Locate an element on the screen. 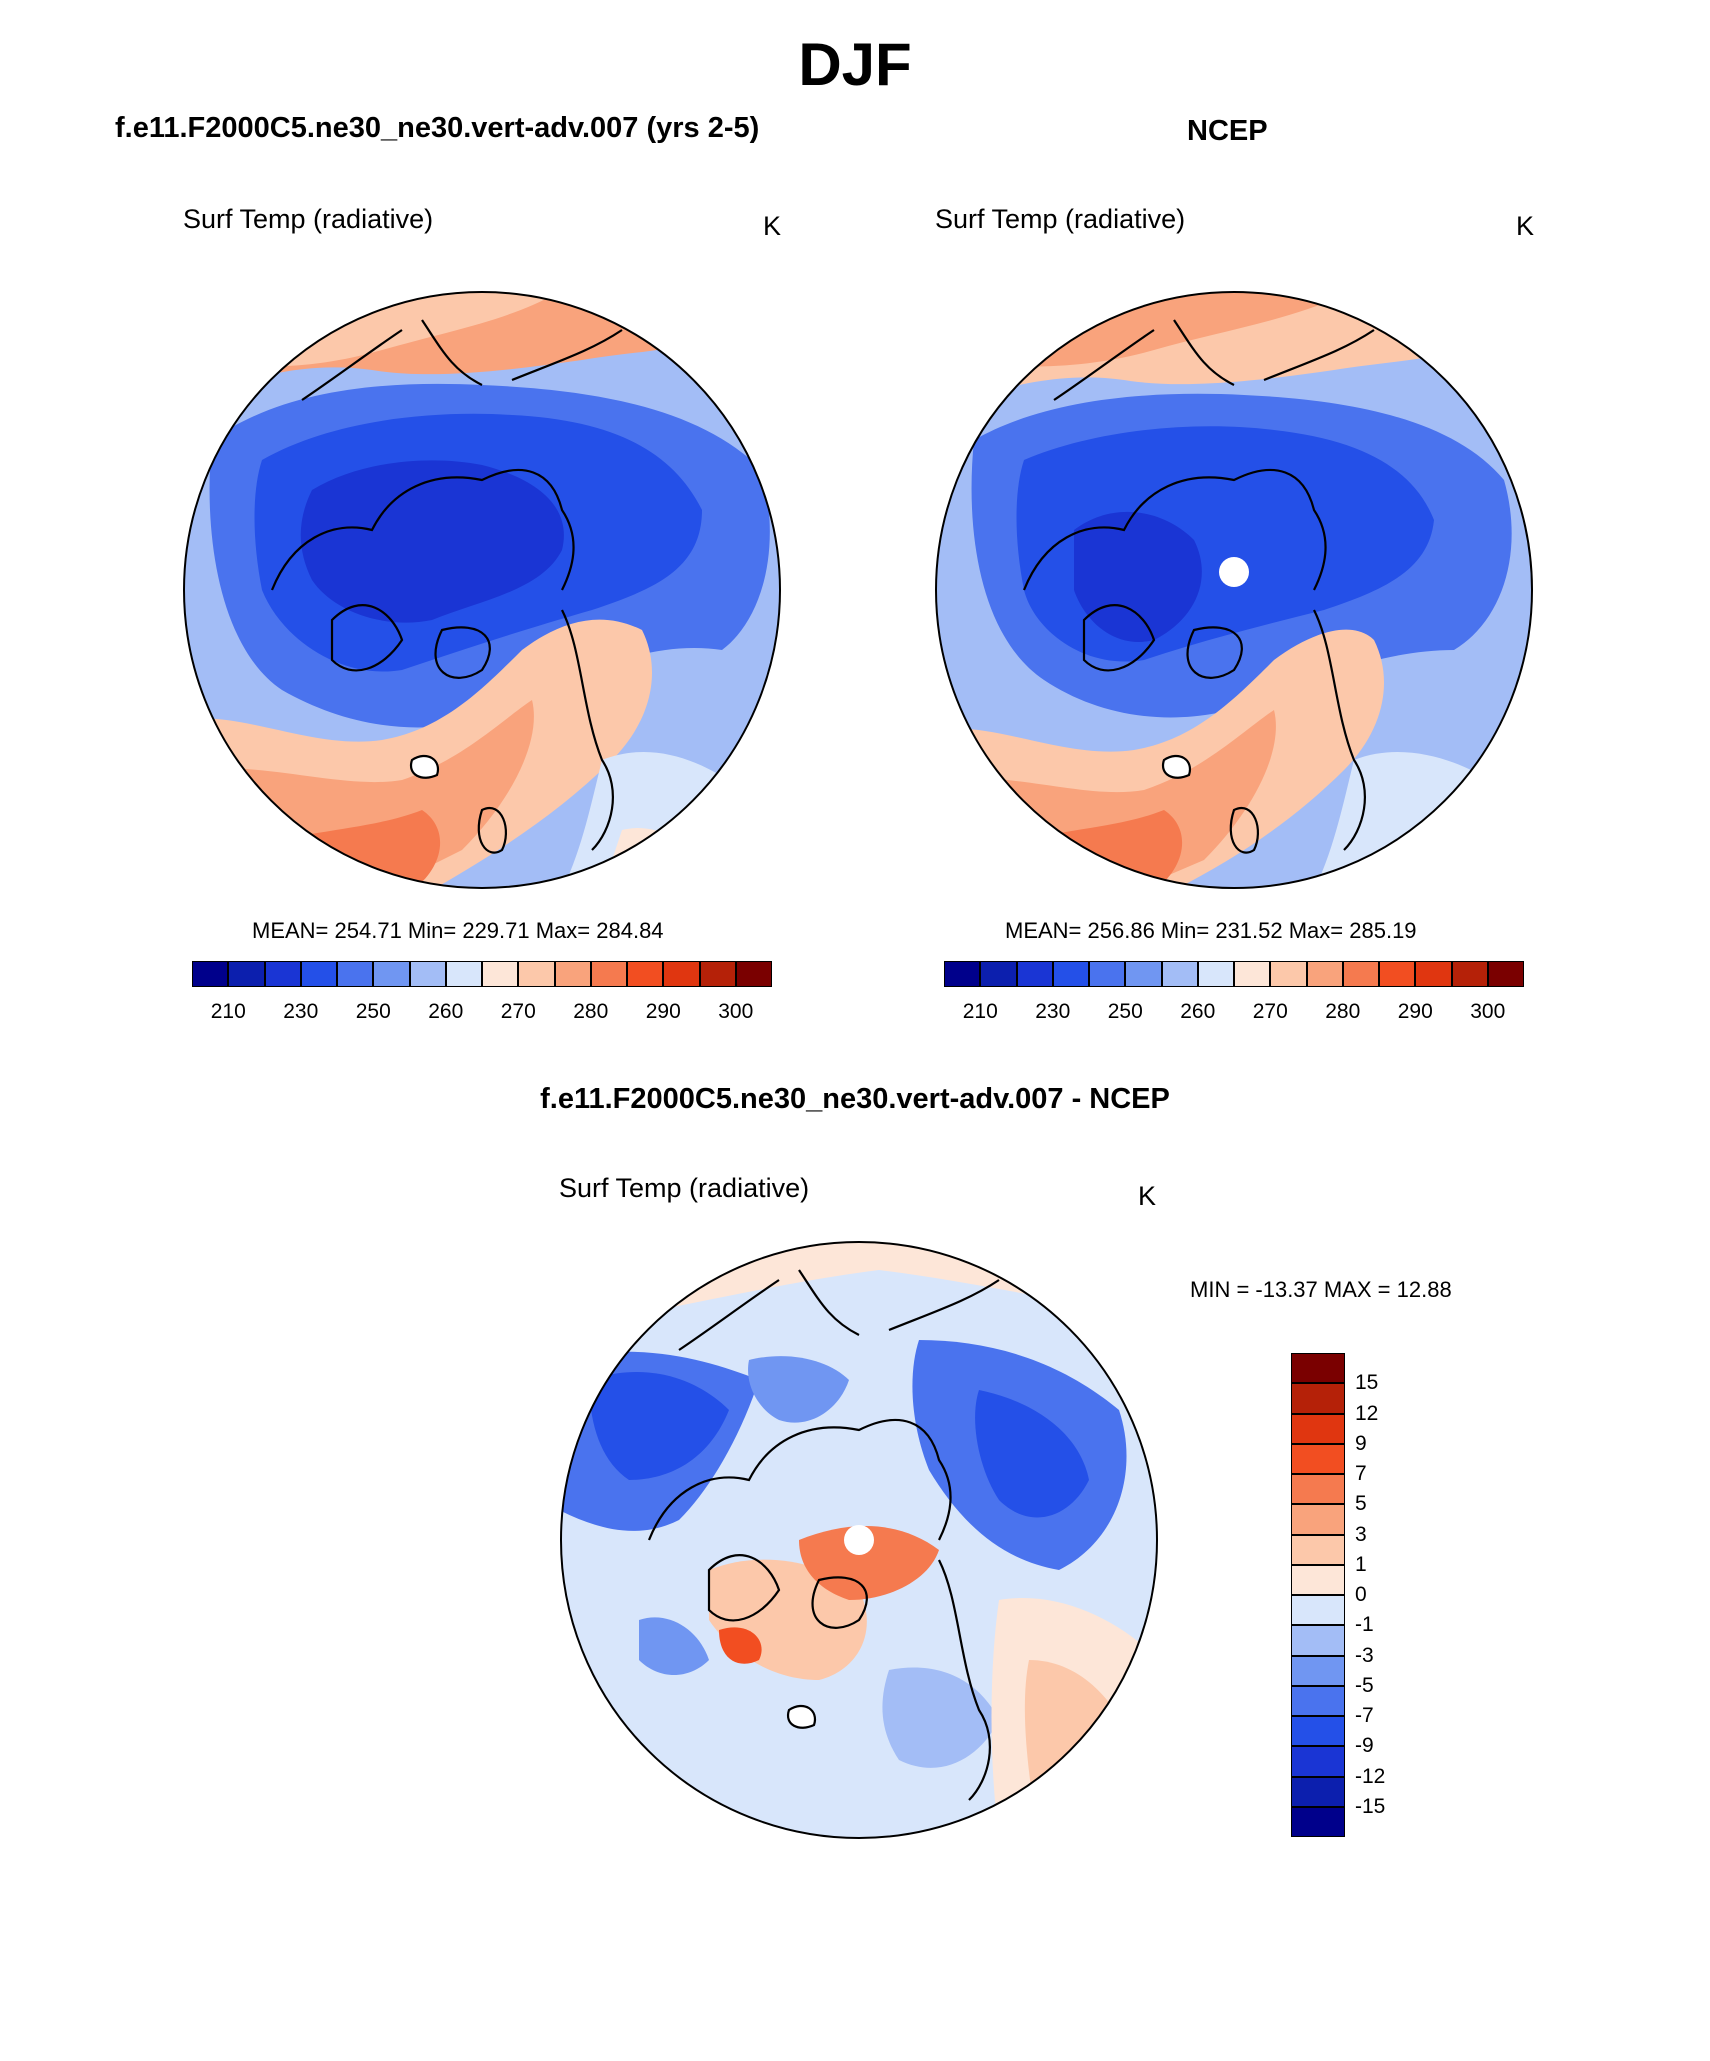 The height and width of the screenshot is (2061, 1710). colorbar-tick-label: -5 is located at coordinates (1364, 1685).